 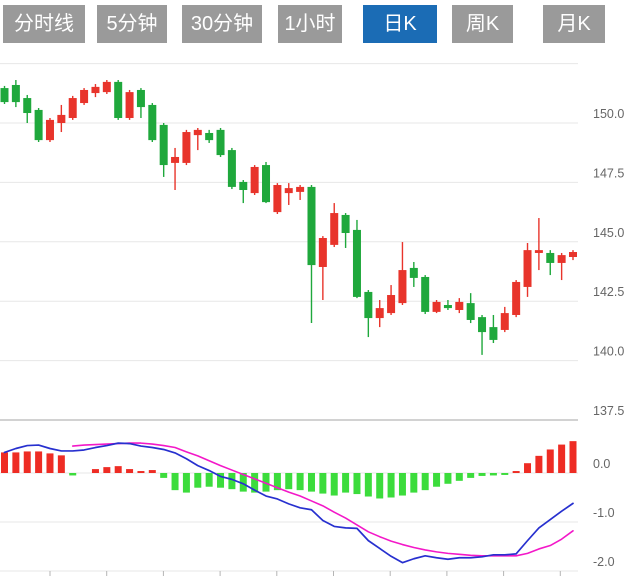 I want to click on interval-tabbar: 分时线 5分钟 30分钟 1小时 日K 周K 月K, so click(x=304, y=24).